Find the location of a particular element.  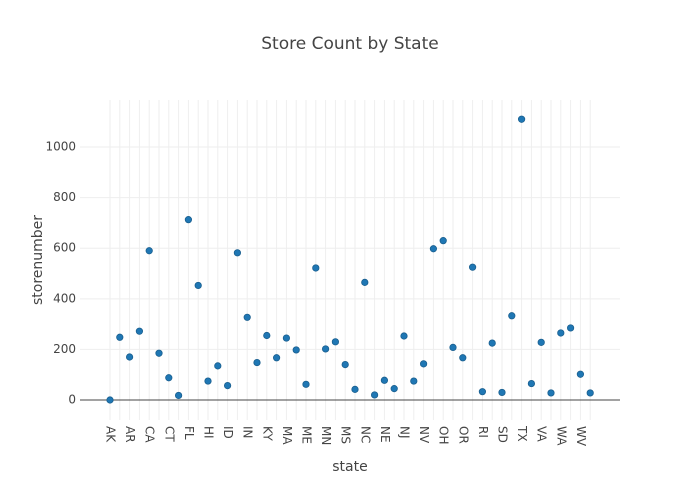

y-tick-label: 0 is located at coordinates (72, 400).